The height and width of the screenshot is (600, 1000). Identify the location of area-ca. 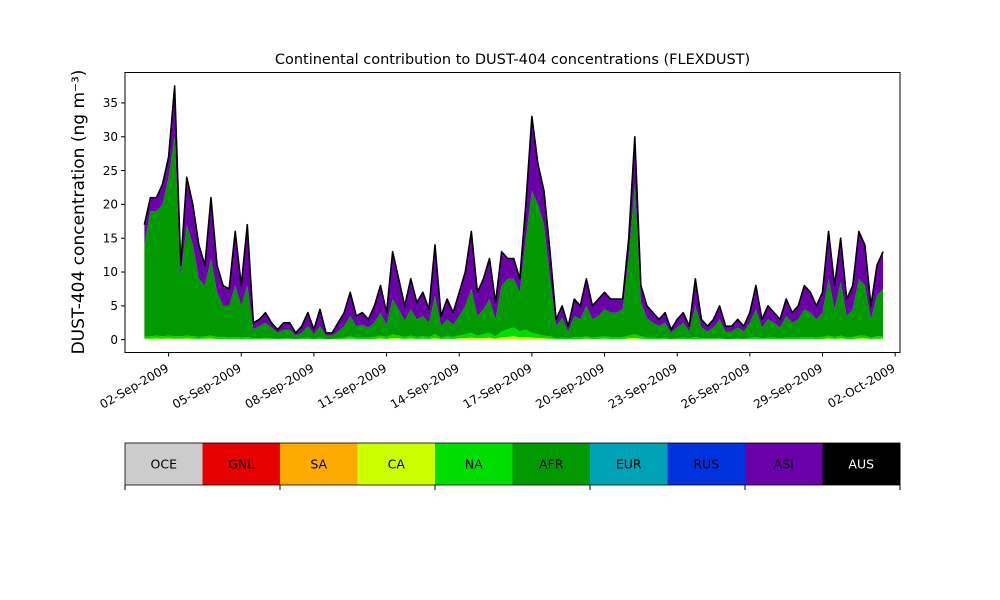
(514, 338).